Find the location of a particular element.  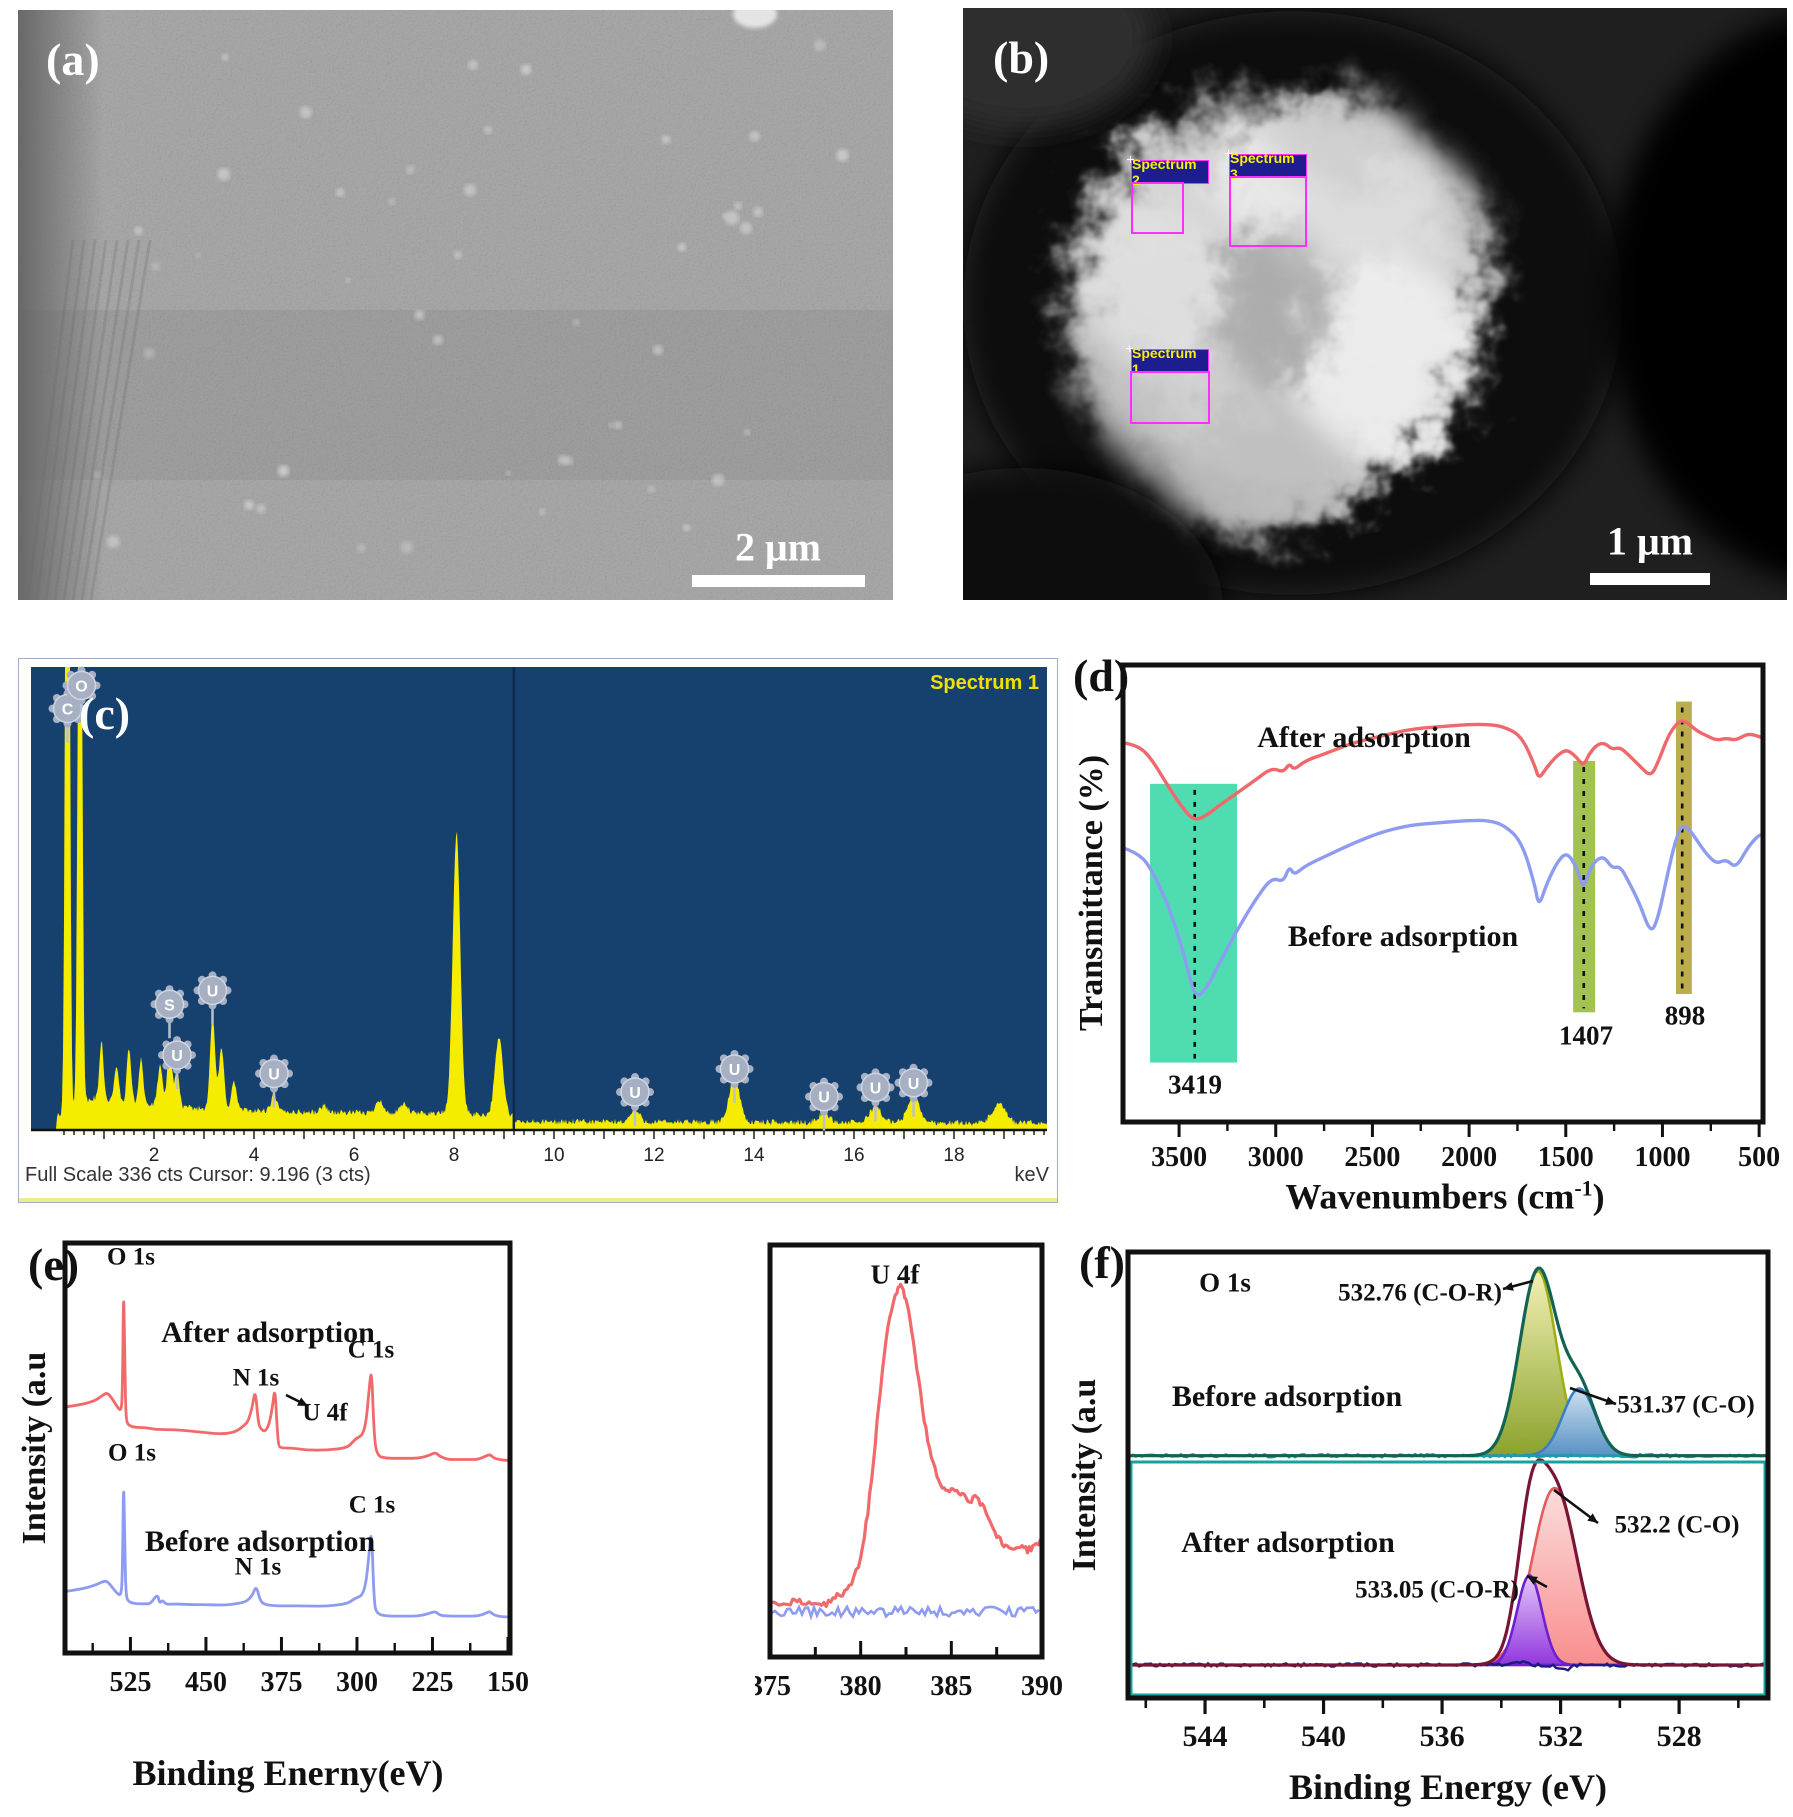

tick-label: 2500 is located at coordinates (1372, 1157).